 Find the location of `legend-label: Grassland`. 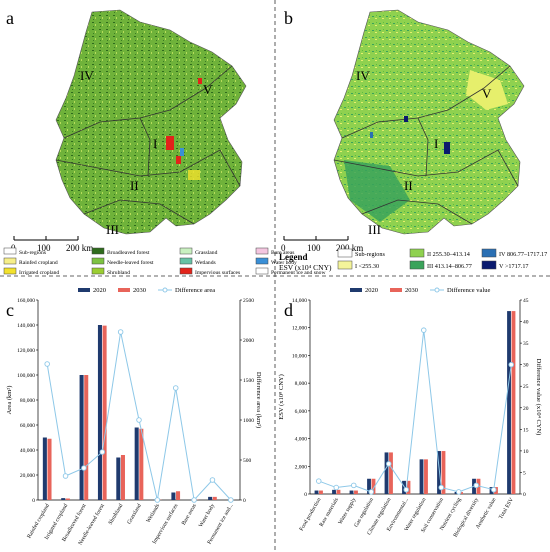

legend-label: Grassland is located at coordinates (206, 253).